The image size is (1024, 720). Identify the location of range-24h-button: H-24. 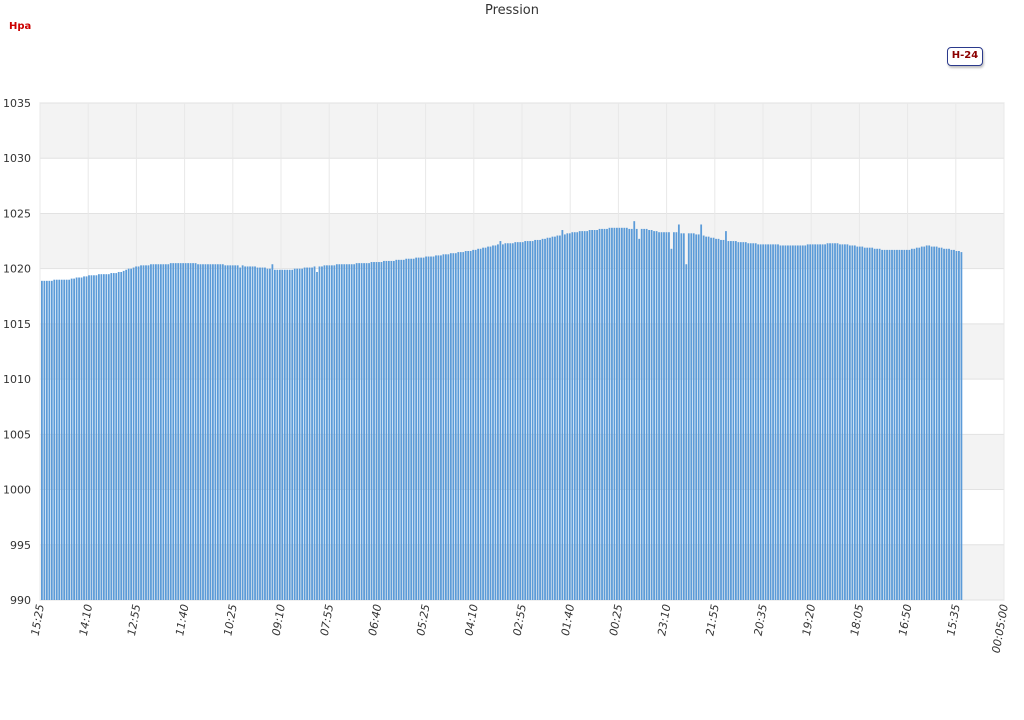
(965, 56).